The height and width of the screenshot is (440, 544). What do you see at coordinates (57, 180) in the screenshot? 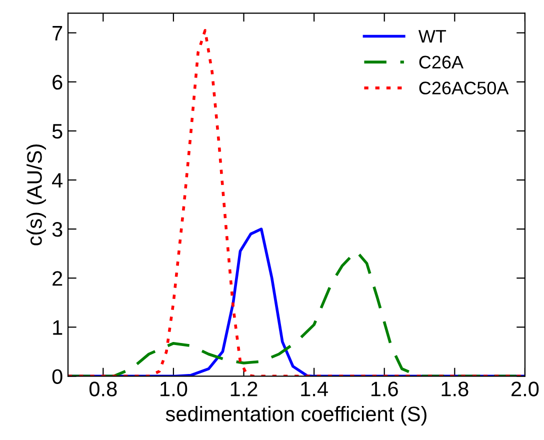
I see `y-tick-label: 4` at bounding box center [57, 180].